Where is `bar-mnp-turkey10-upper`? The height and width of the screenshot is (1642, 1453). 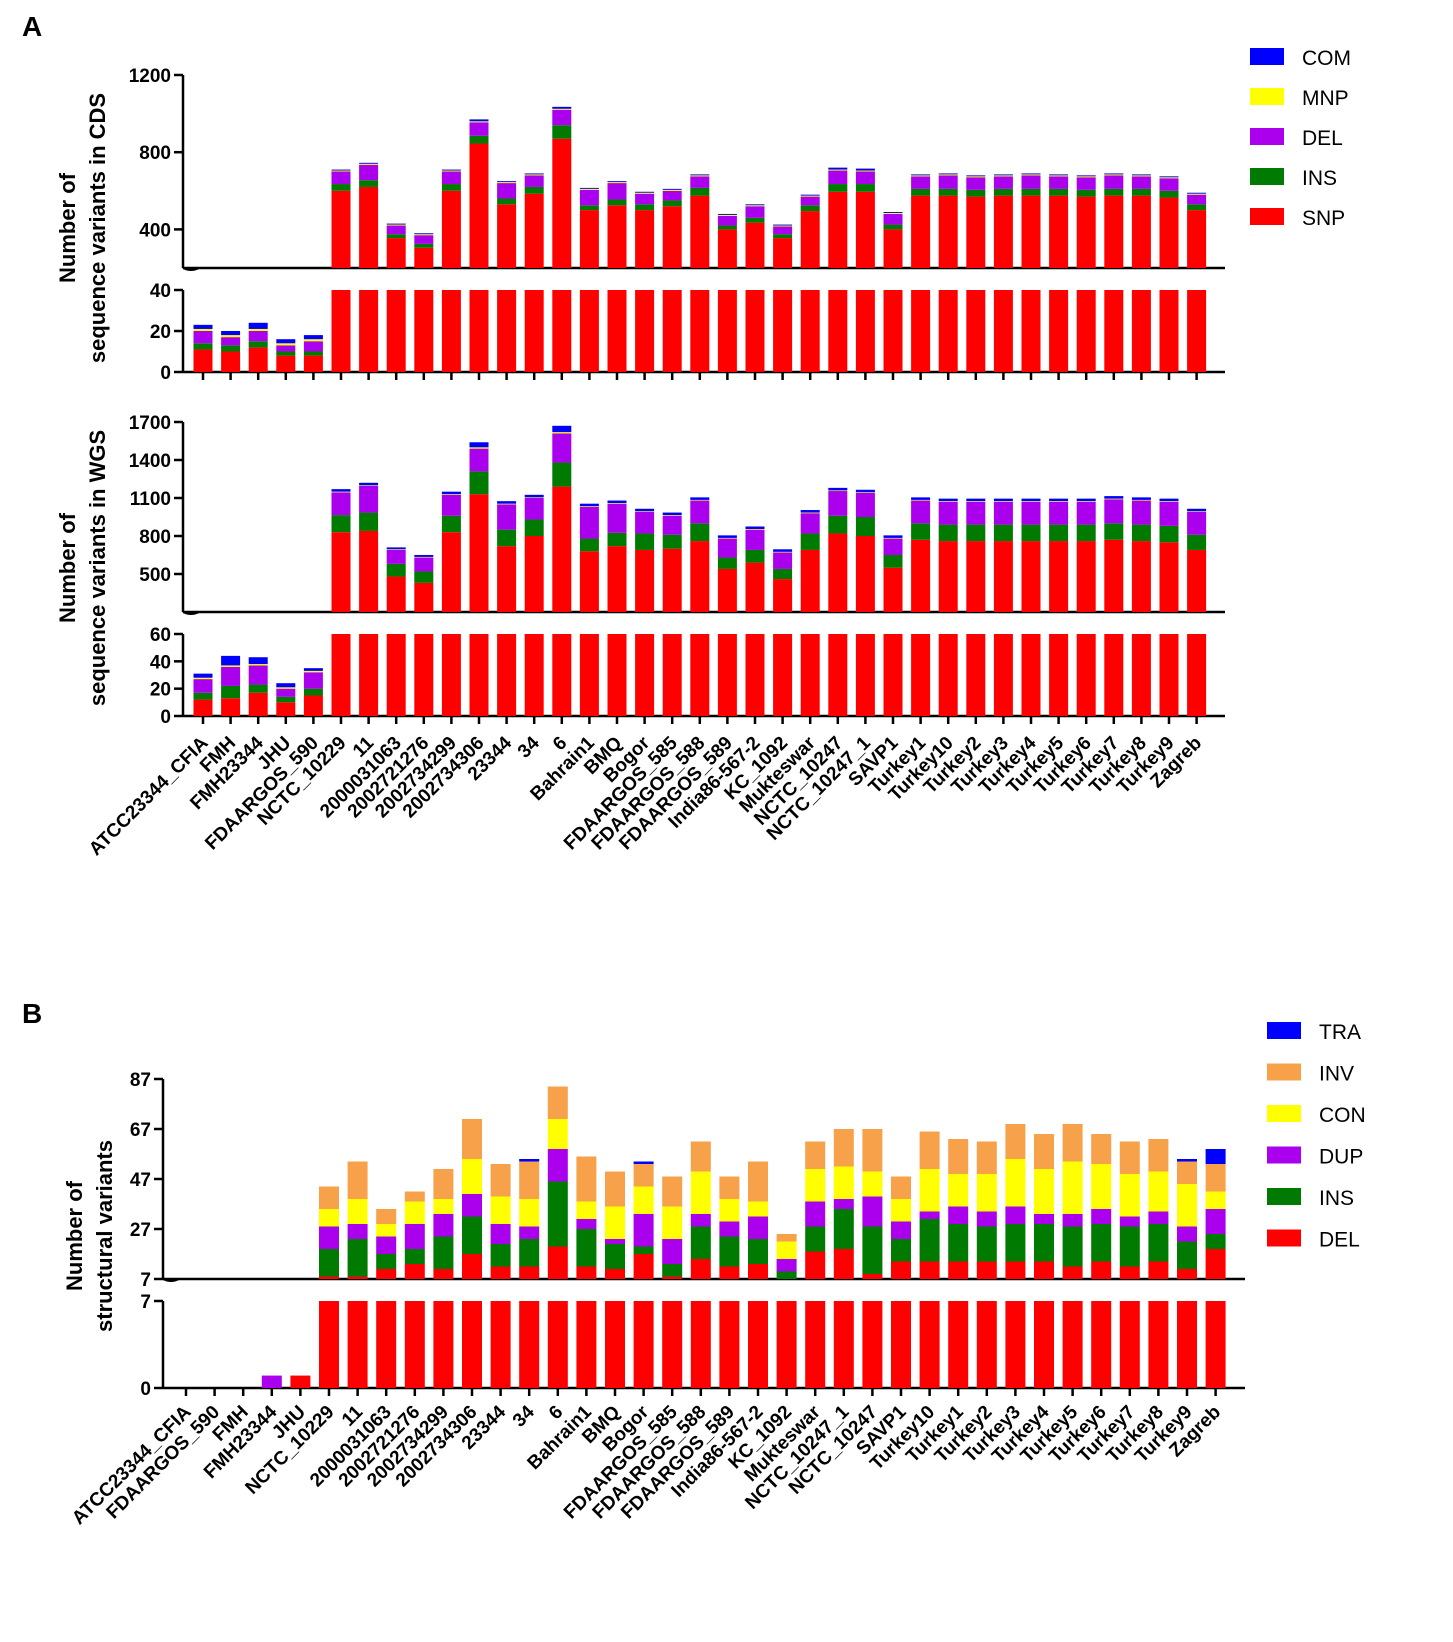 bar-mnp-turkey10-upper is located at coordinates (948, 175).